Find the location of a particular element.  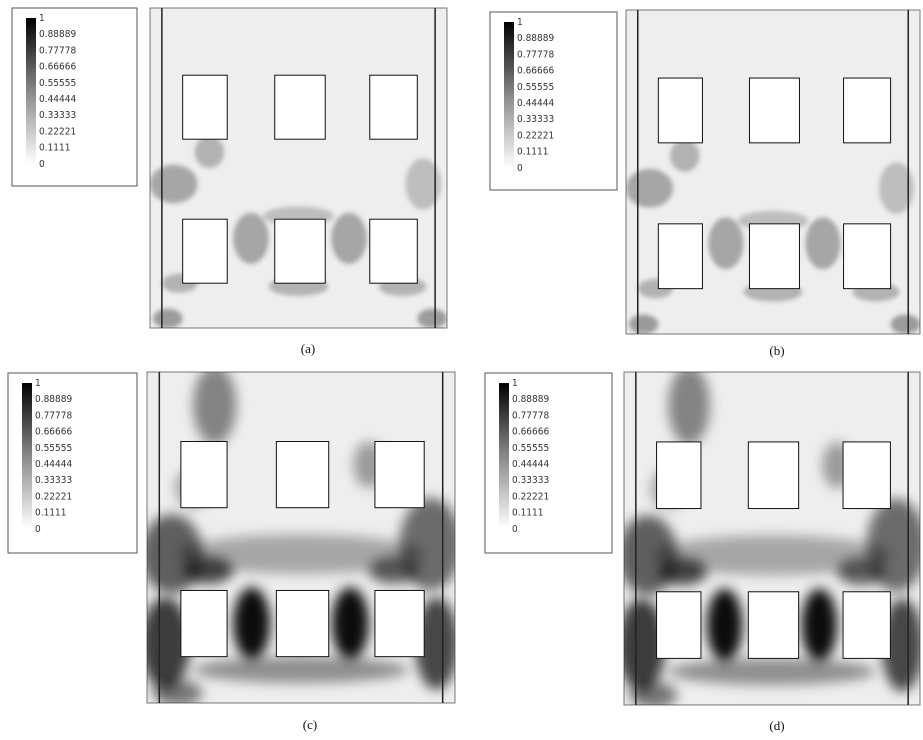

caption: (d) is located at coordinates (776, 725).